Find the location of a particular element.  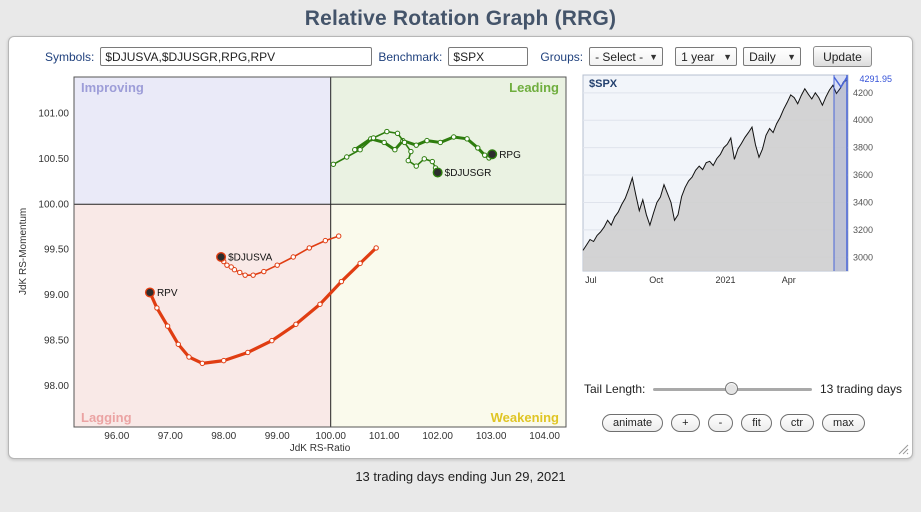

x-tick-label: 97.00 is located at coordinates (170, 436).